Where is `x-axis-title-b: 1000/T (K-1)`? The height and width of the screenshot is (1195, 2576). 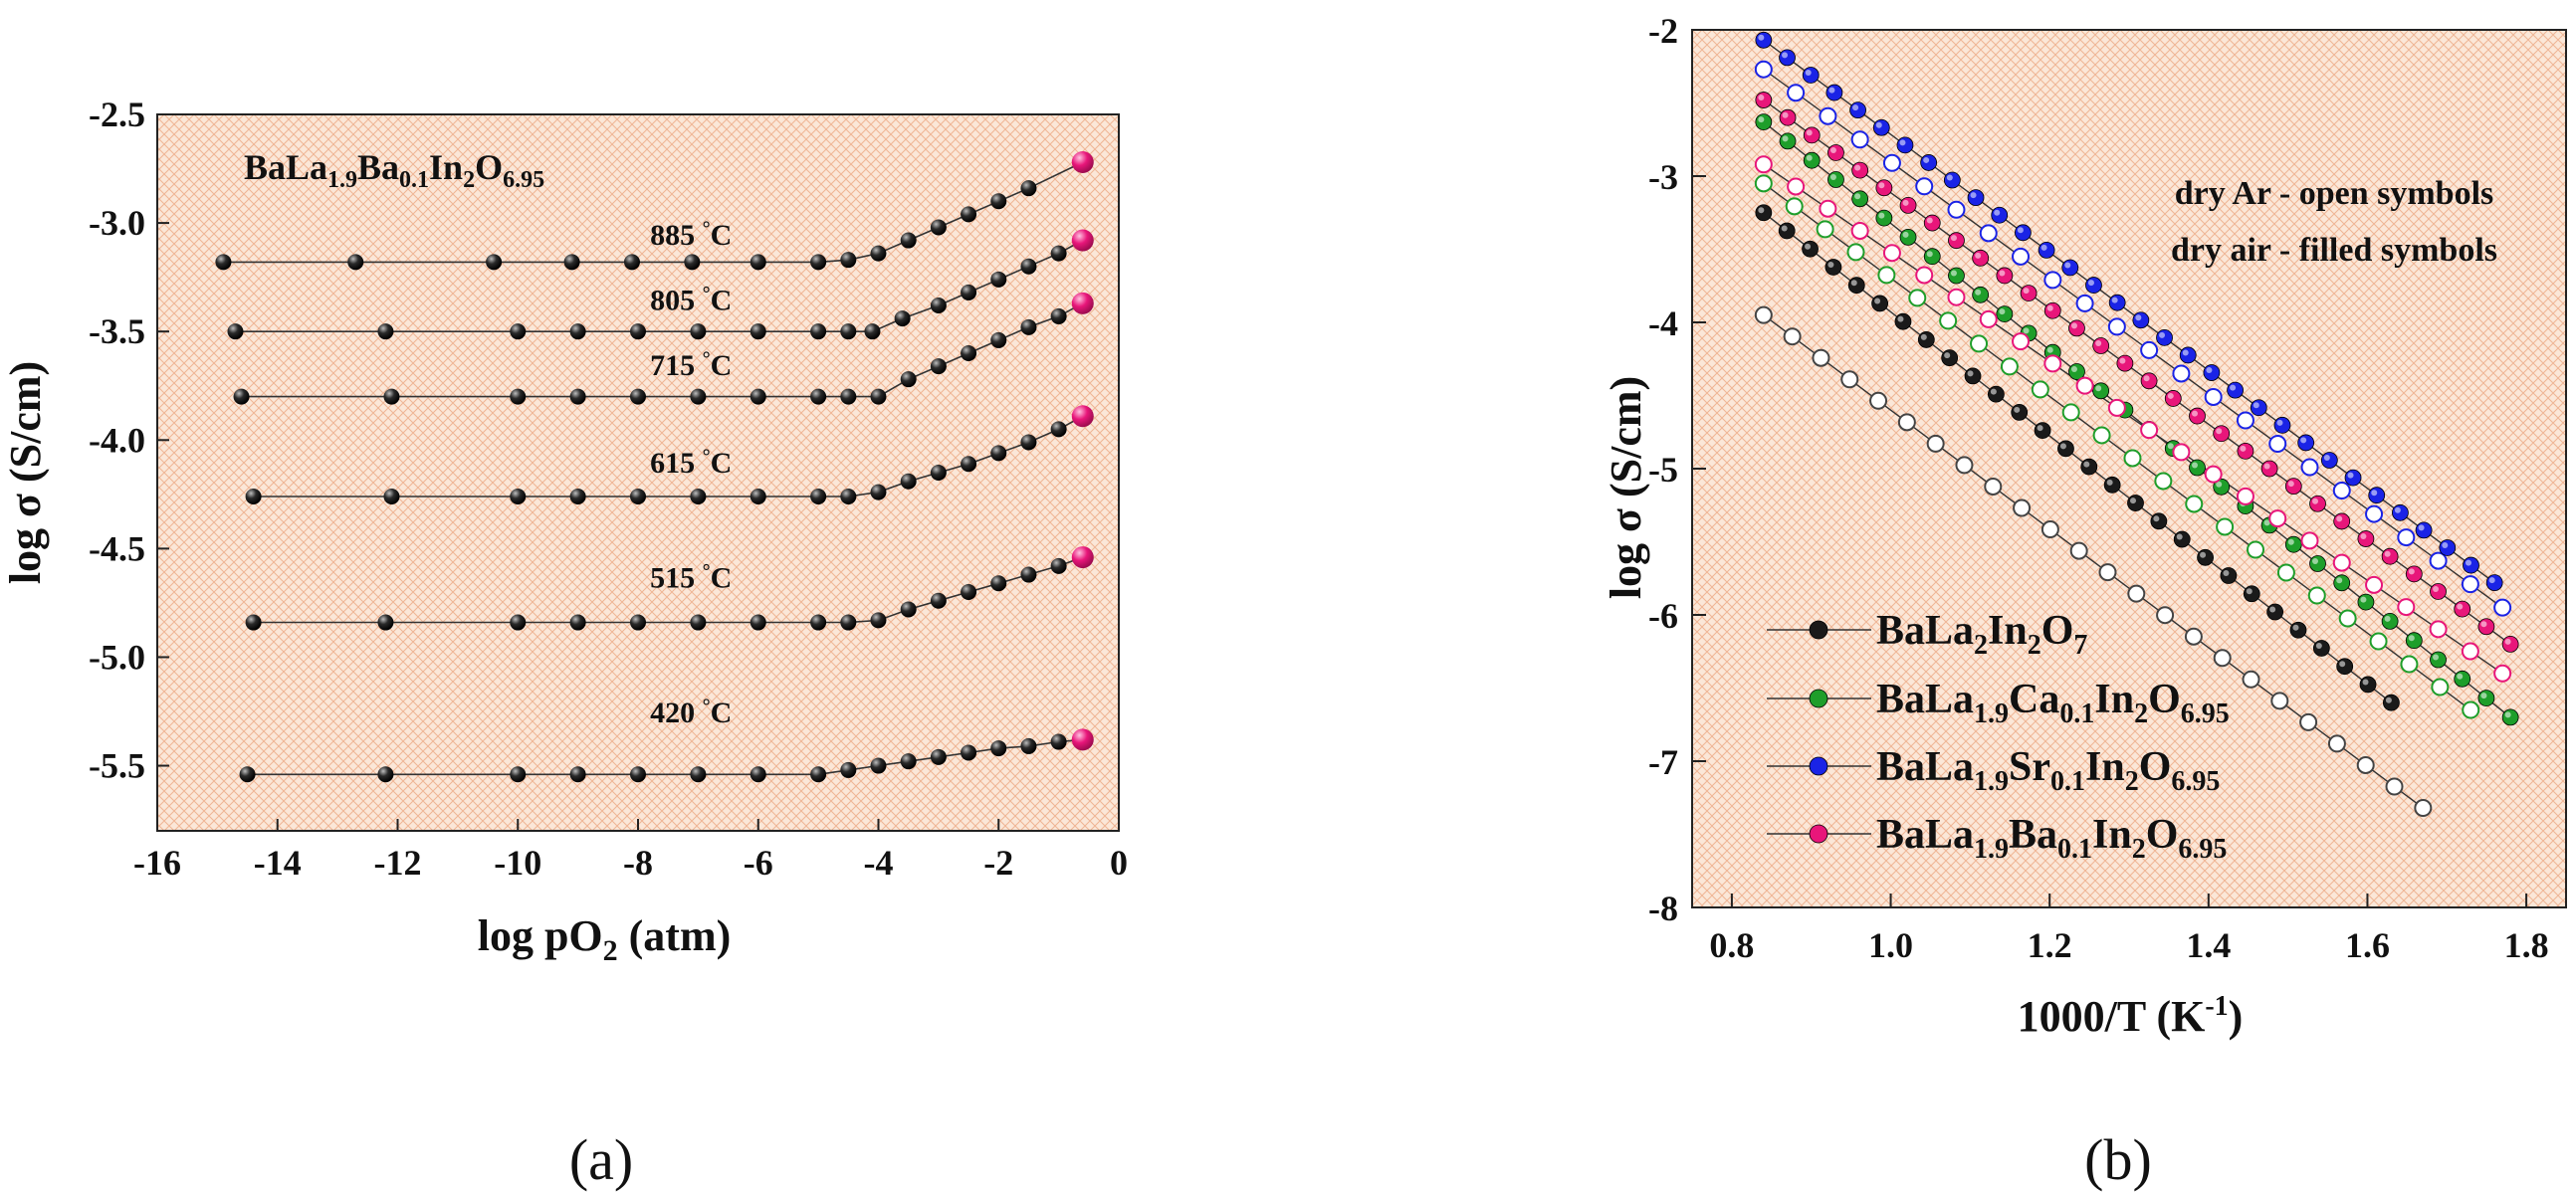 x-axis-title-b: 1000/T (K-1) is located at coordinates (2131, 1016).